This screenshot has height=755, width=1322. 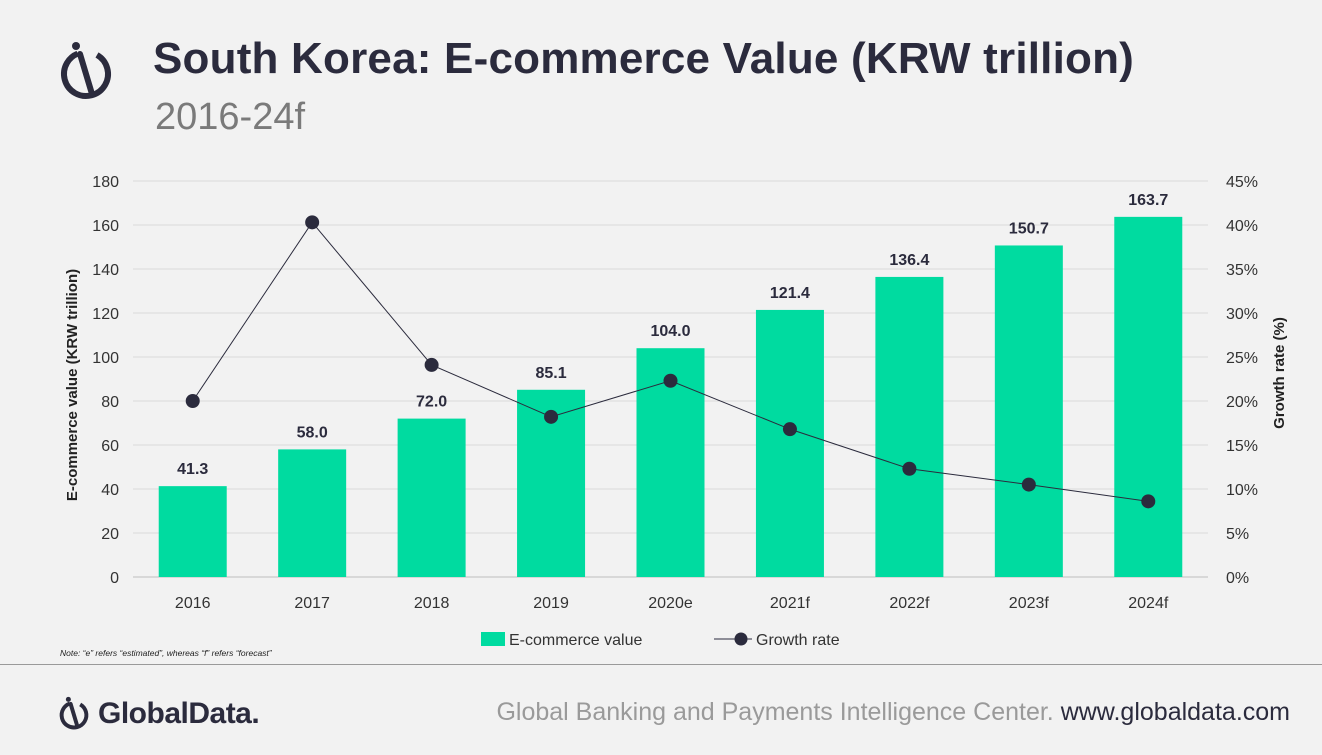 What do you see at coordinates (105, 358) in the screenshot?
I see `y-tick-label: 100` at bounding box center [105, 358].